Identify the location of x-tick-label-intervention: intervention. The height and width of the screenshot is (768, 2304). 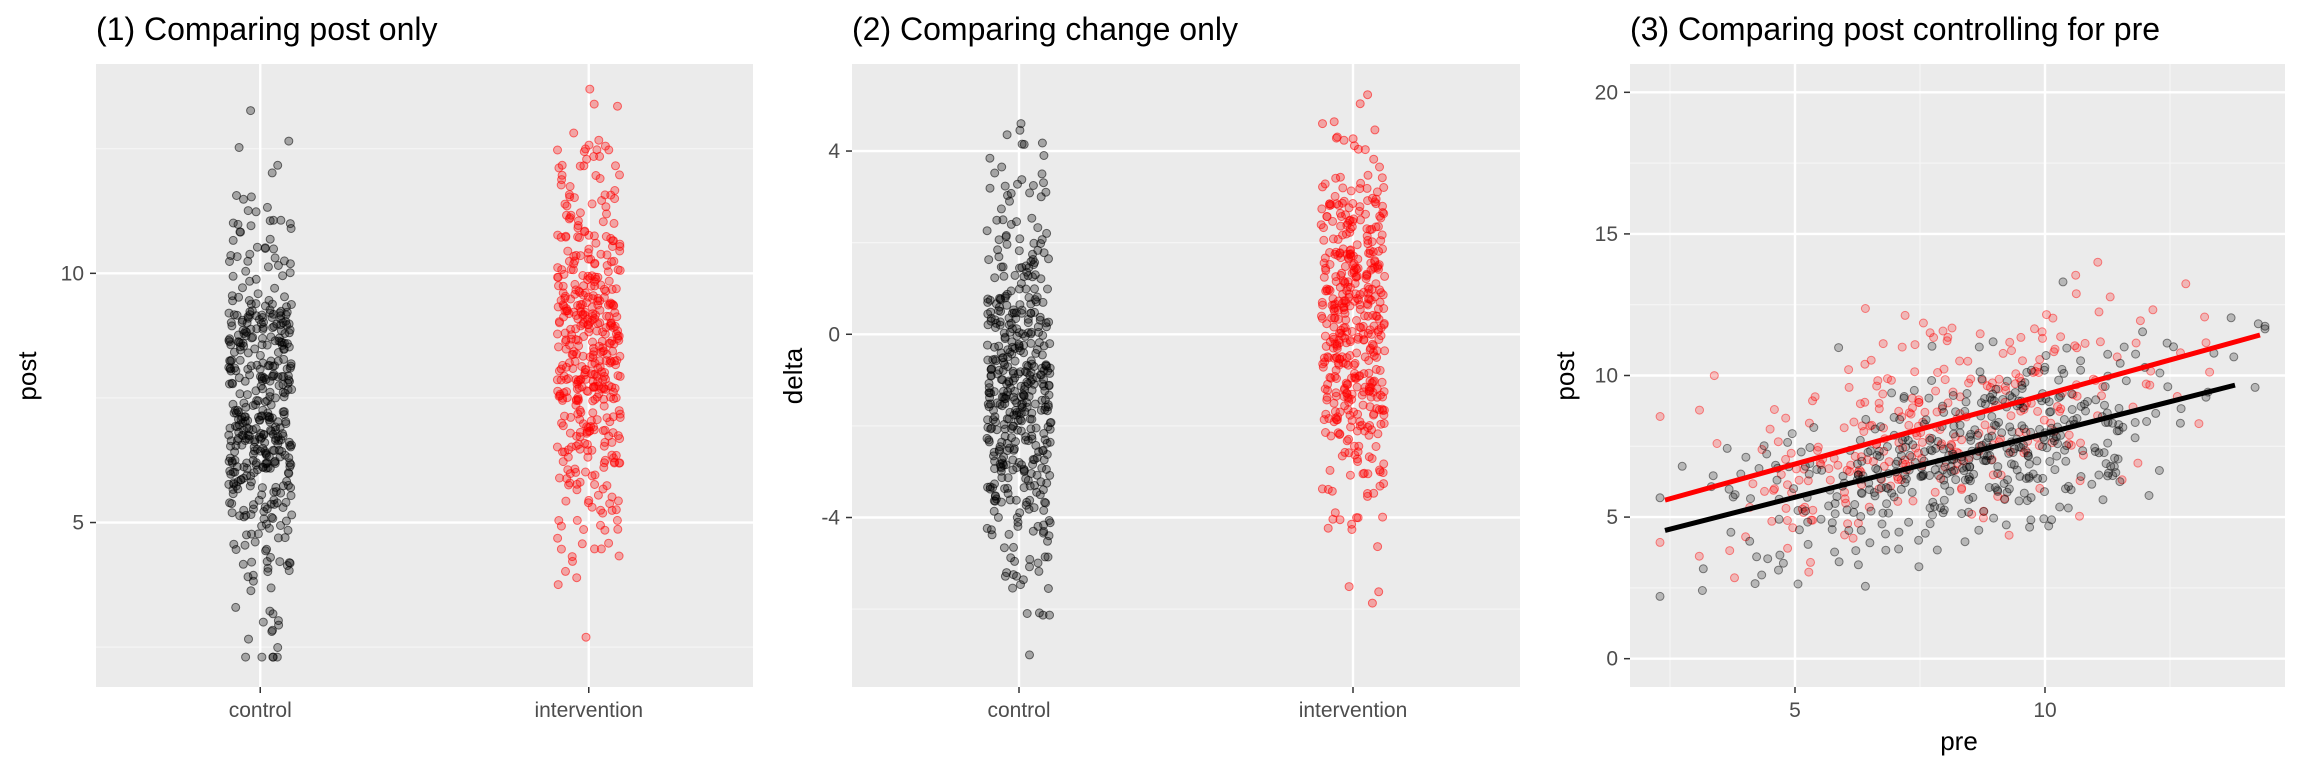
(588, 710).